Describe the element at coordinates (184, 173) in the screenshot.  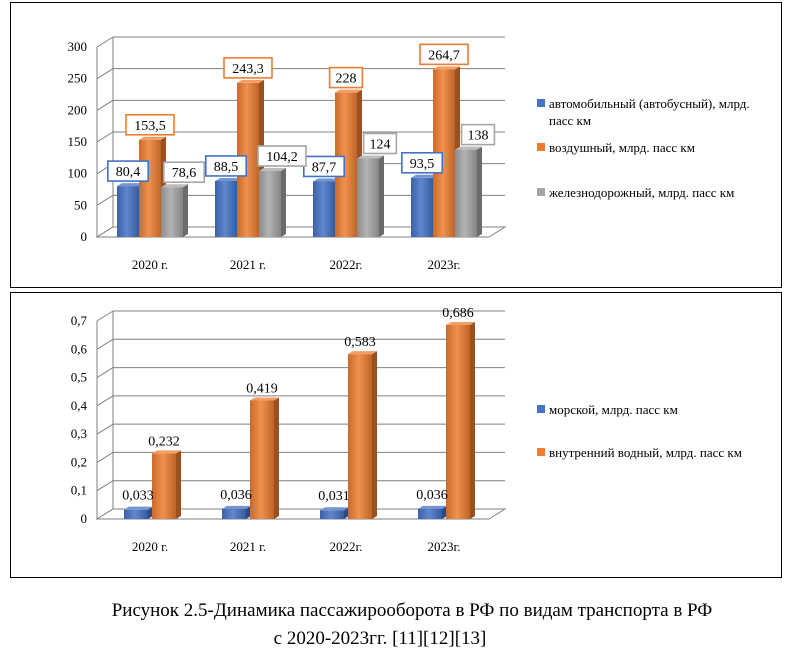
I see `data-label-rail: 78,6` at that location.